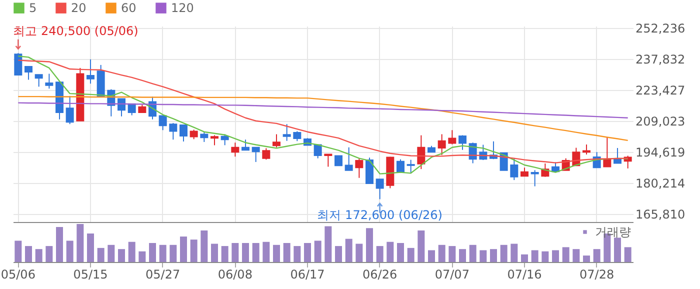 This screenshot has width=700, height=289. What do you see at coordinates (163, 275) in the screenshot?
I see `x-tick-label: 05/27` at bounding box center [163, 275].